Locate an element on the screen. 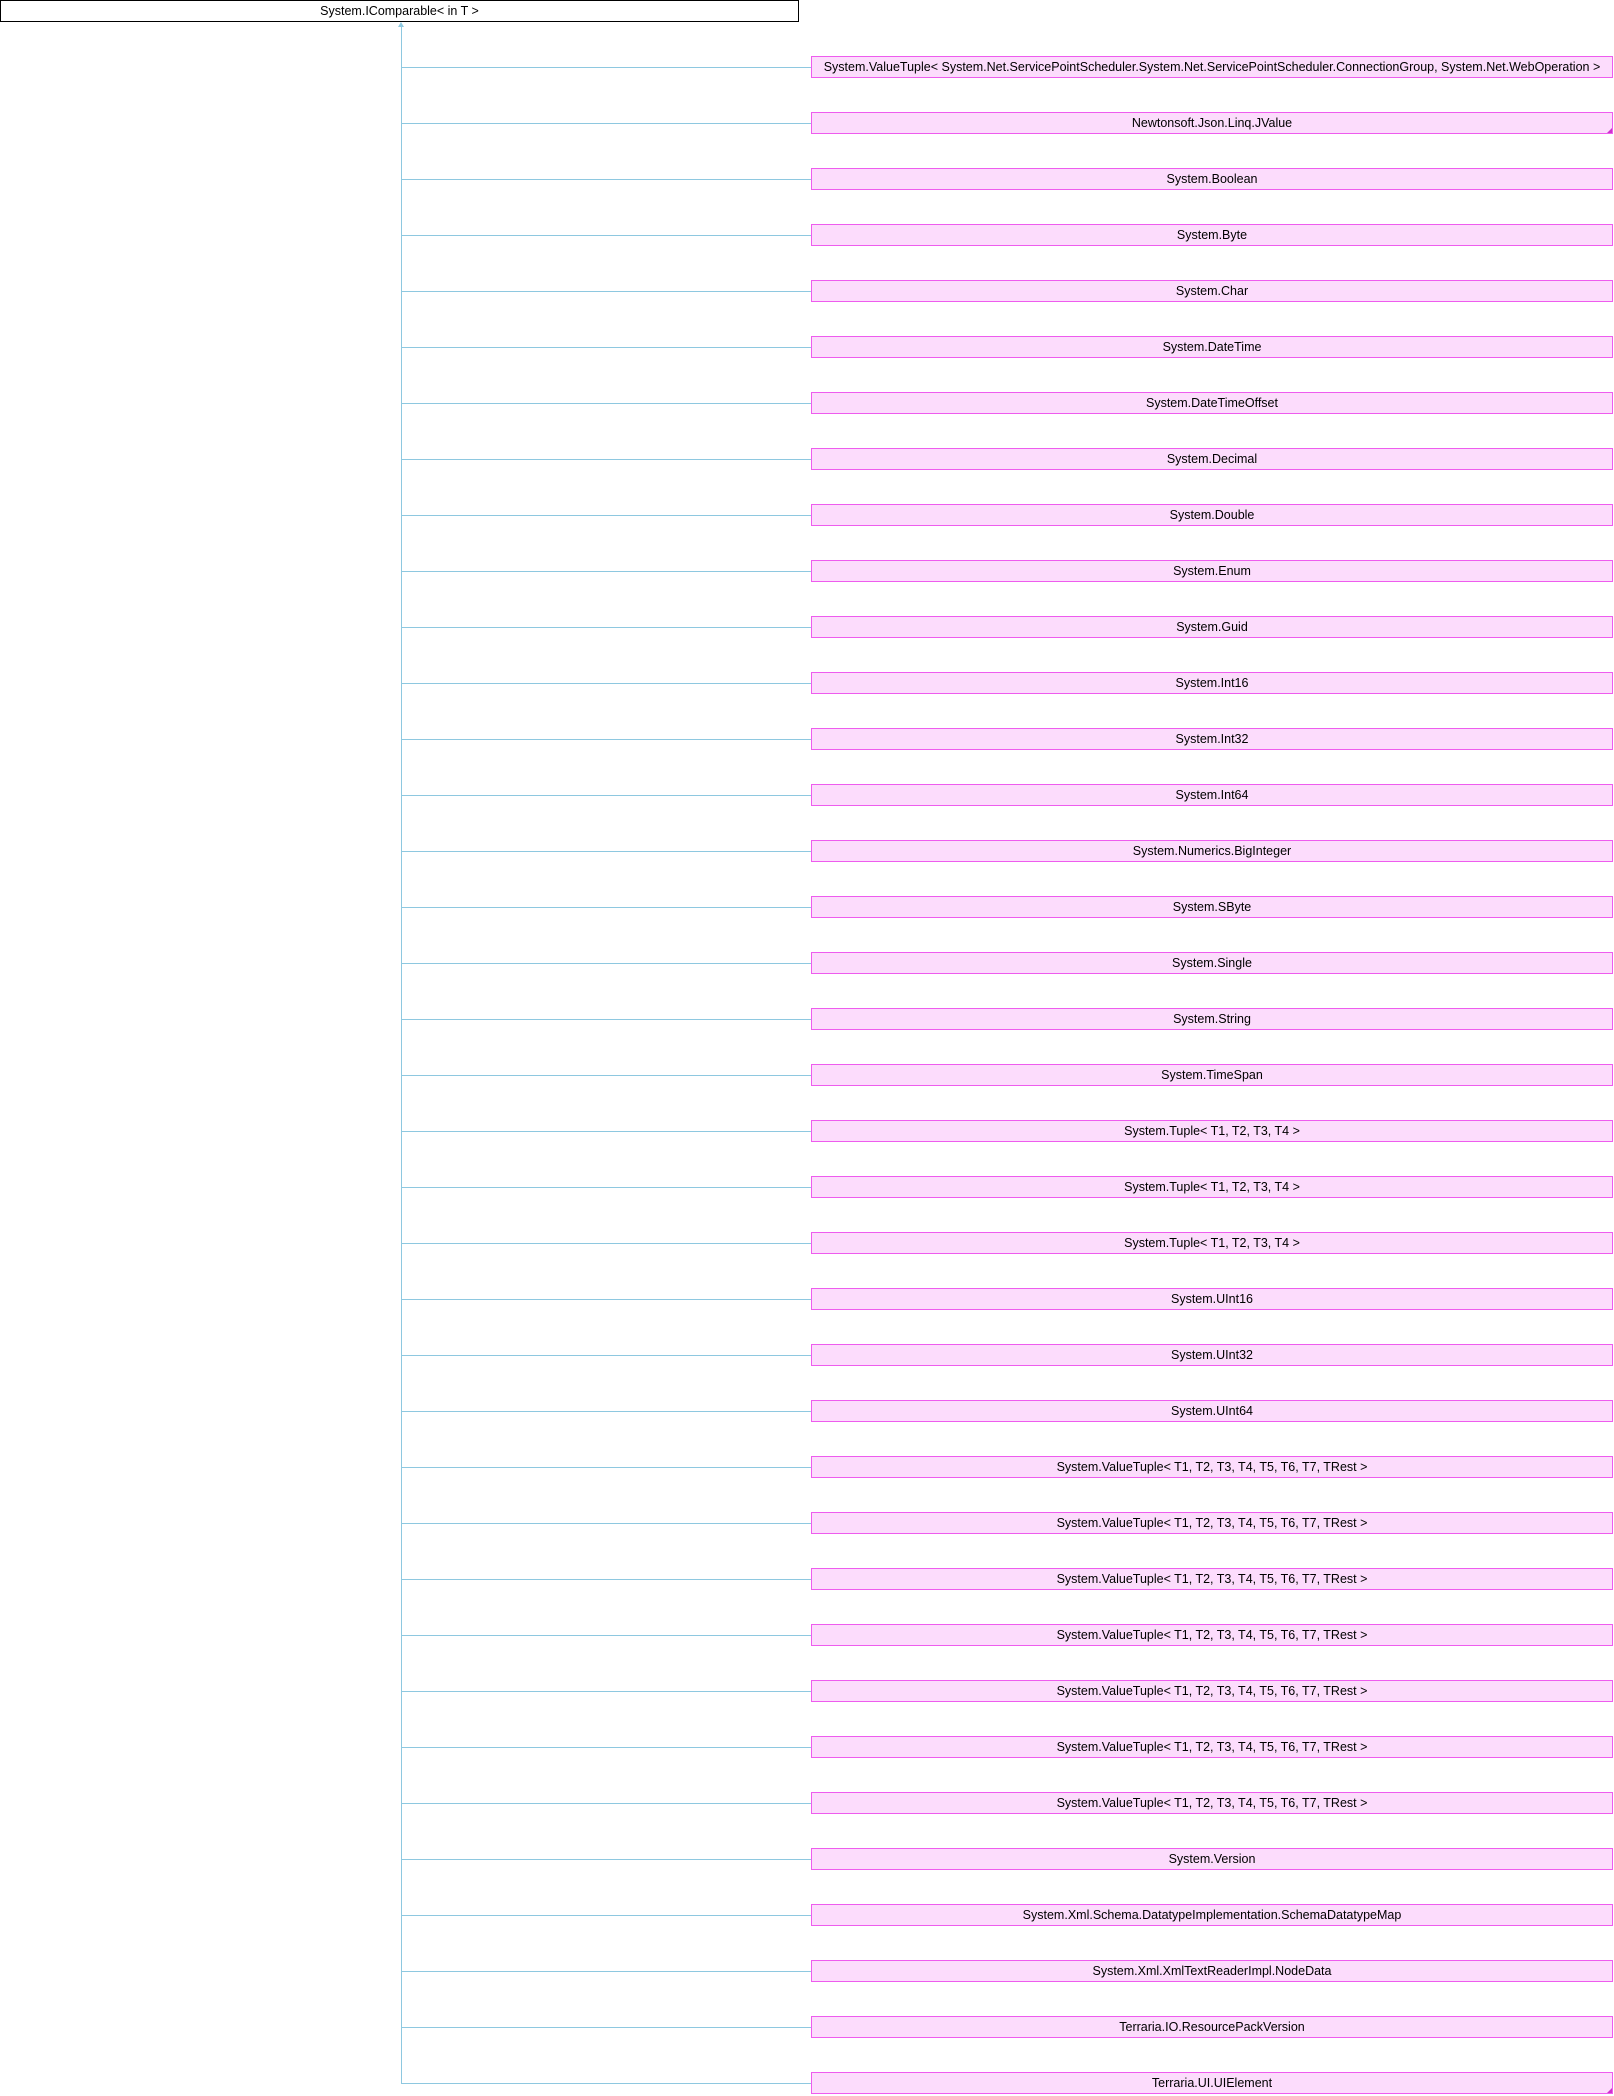 The height and width of the screenshot is (2096, 1614). derived-class-node: System.UInt32 is located at coordinates (1212, 1355).